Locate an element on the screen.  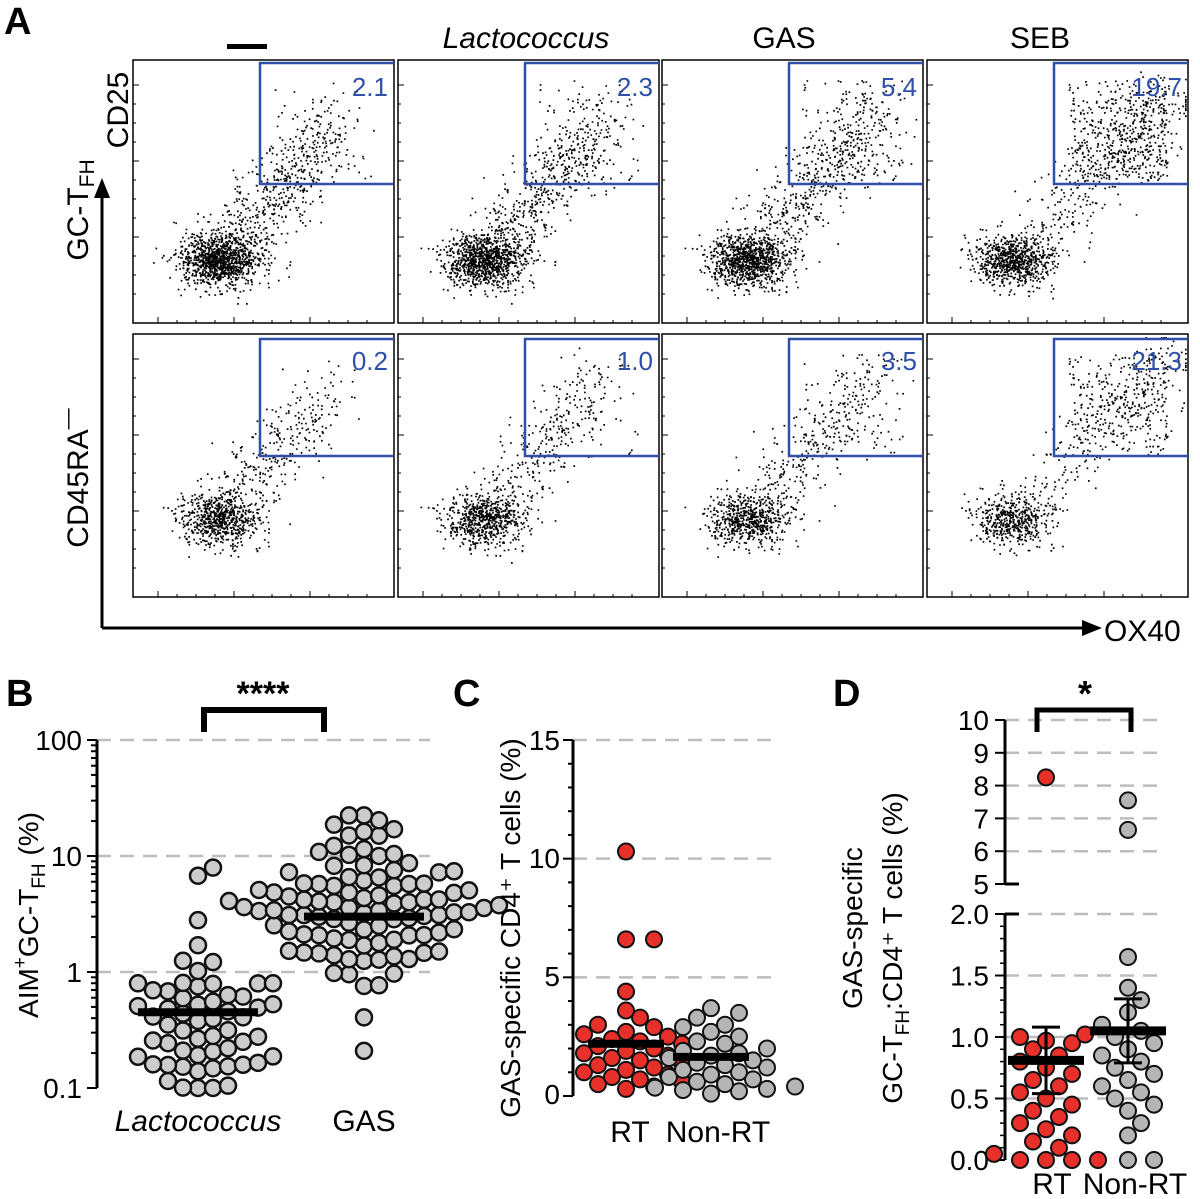
panel-c-tick-0: 0 is located at coordinates (552, 1094).